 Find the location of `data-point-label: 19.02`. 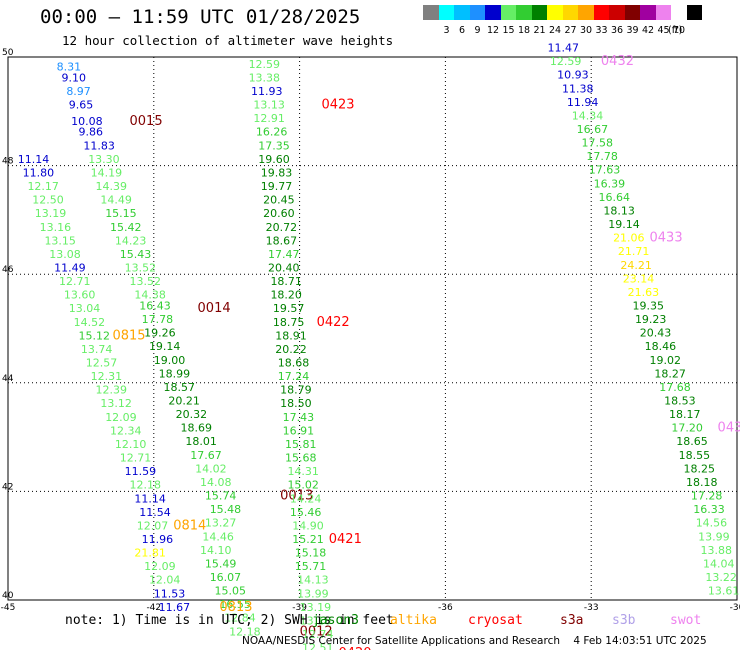

data-point-label: 19.02 is located at coordinates (666, 360).